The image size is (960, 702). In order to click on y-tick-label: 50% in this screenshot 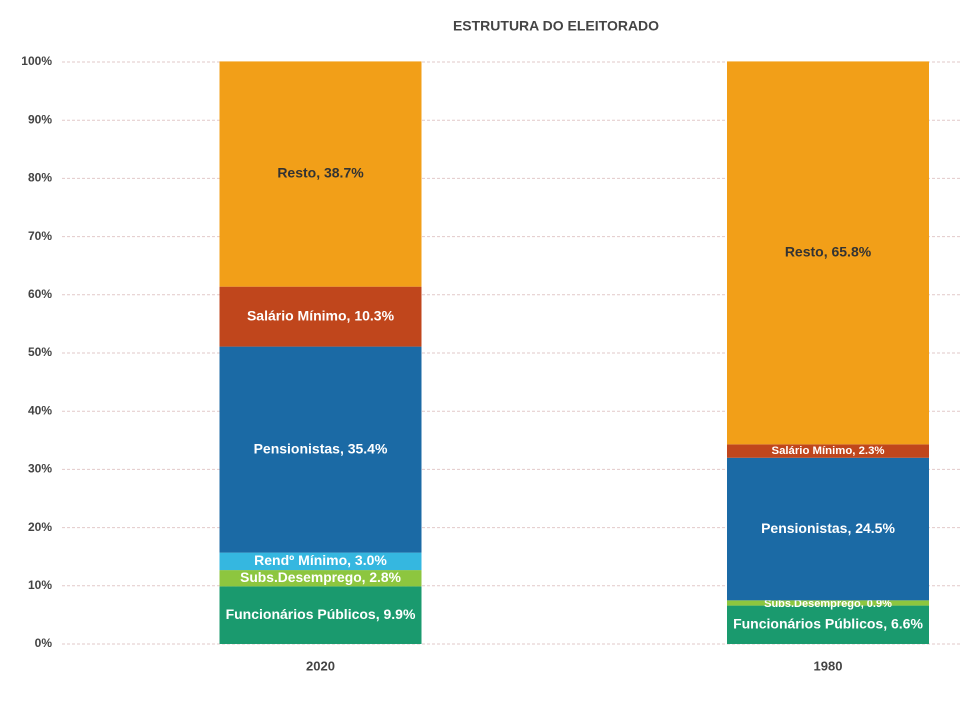, I will do `click(40, 352)`.